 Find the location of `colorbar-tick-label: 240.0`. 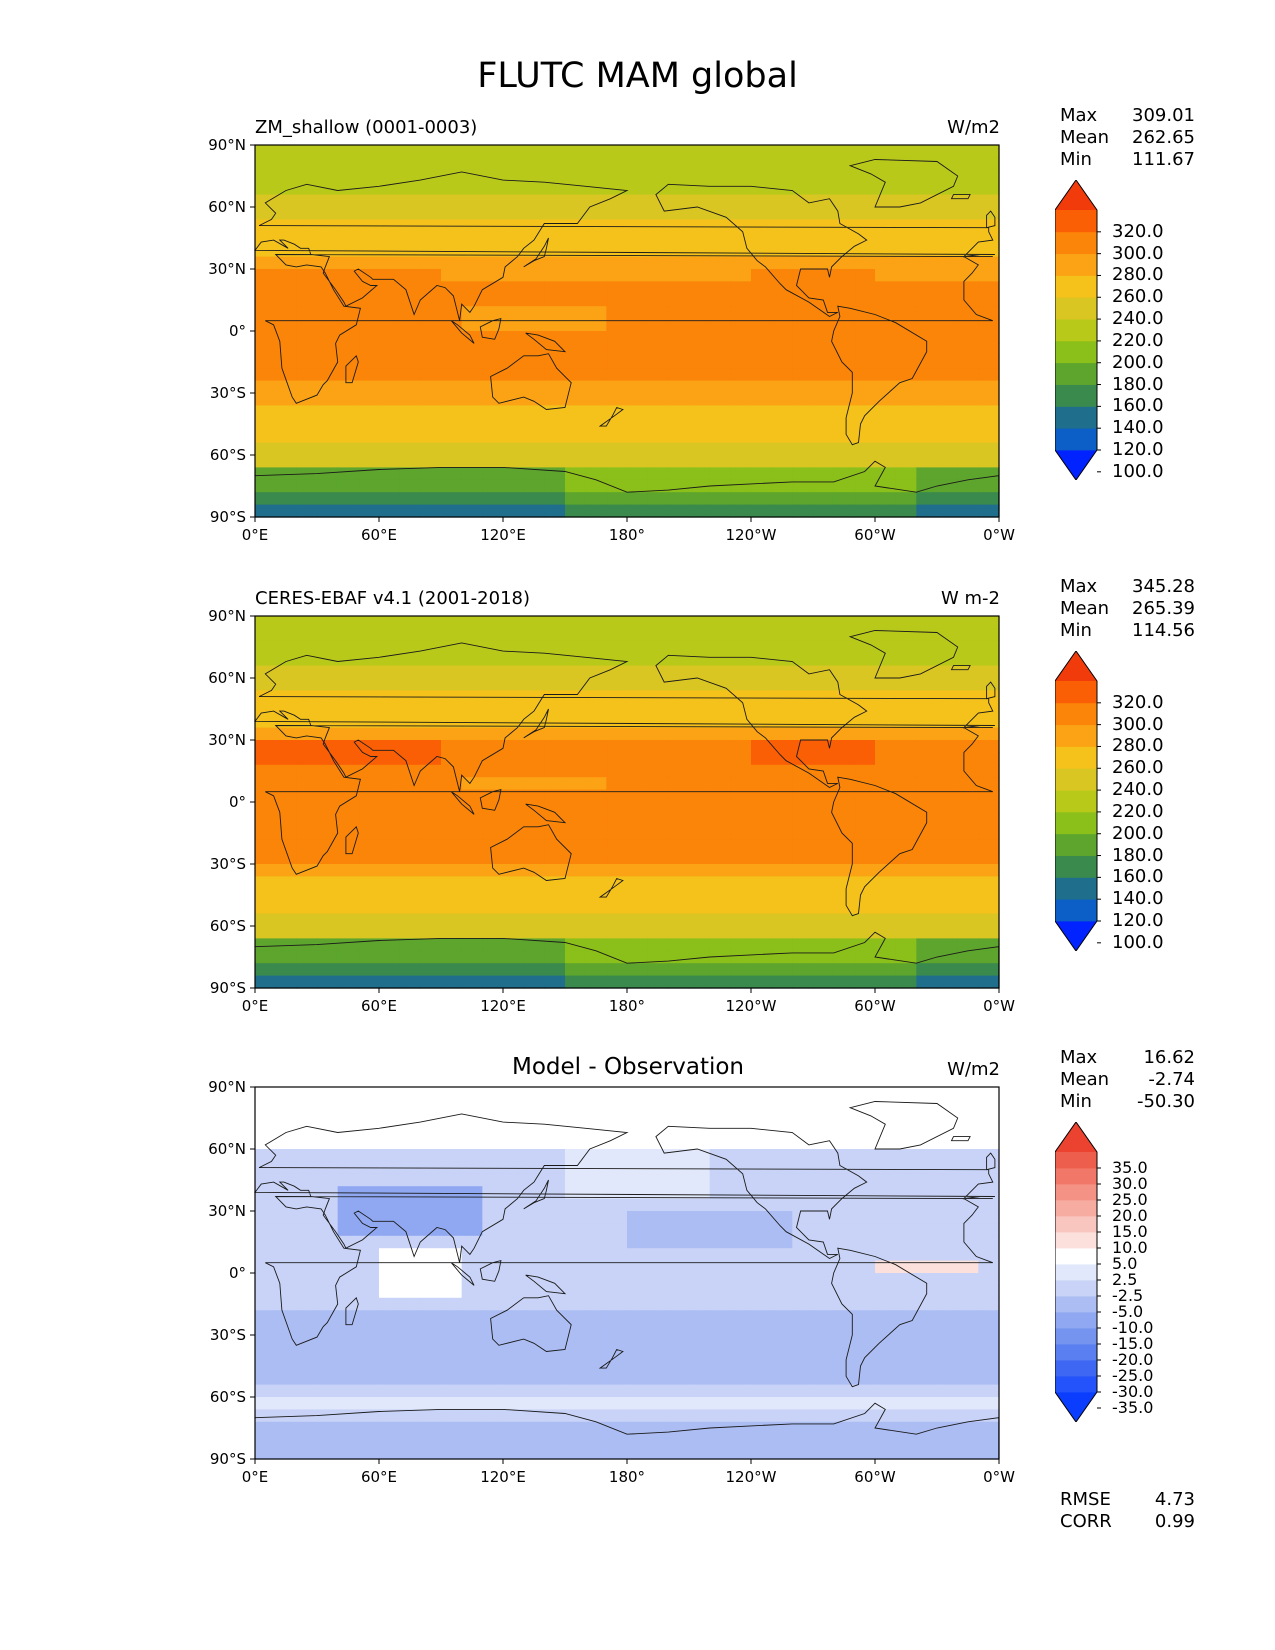

colorbar-tick-label: 240.0 is located at coordinates (1138, 790).